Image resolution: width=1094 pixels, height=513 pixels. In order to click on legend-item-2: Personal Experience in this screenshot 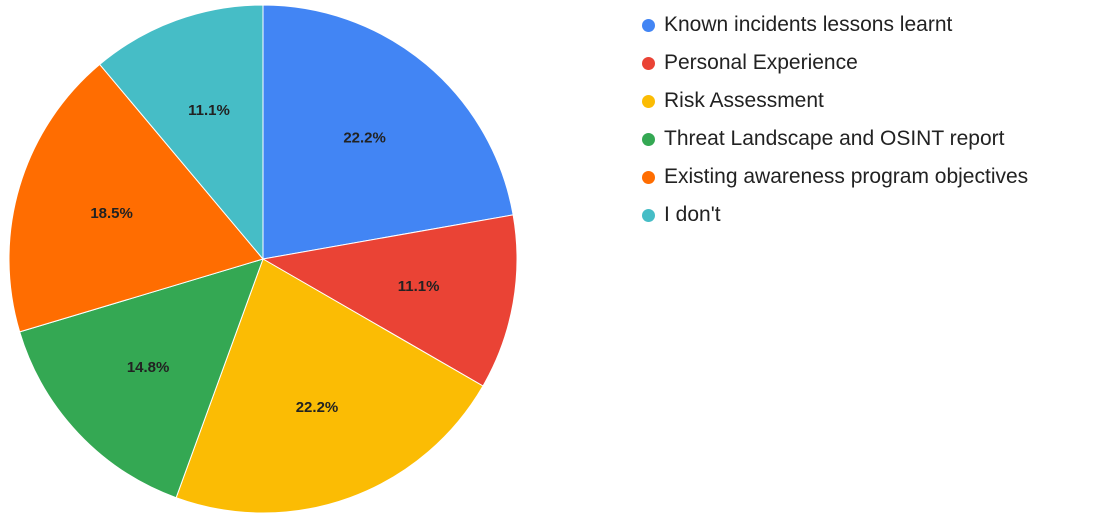, I will do `click(835, 63)`.